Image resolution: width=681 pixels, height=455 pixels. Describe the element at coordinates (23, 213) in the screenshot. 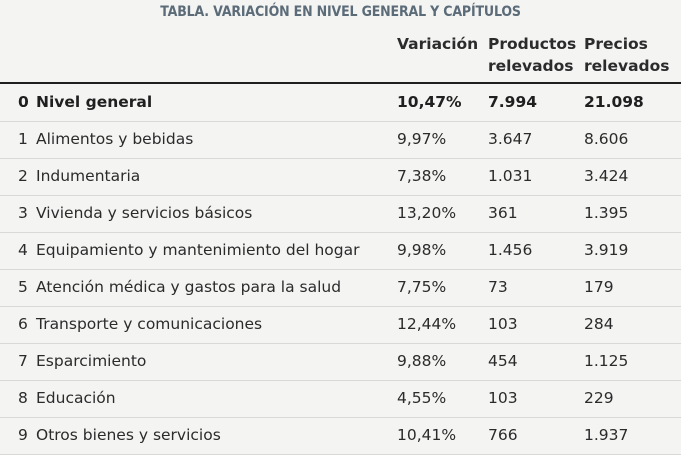

I see `row-number: 3` at that location.